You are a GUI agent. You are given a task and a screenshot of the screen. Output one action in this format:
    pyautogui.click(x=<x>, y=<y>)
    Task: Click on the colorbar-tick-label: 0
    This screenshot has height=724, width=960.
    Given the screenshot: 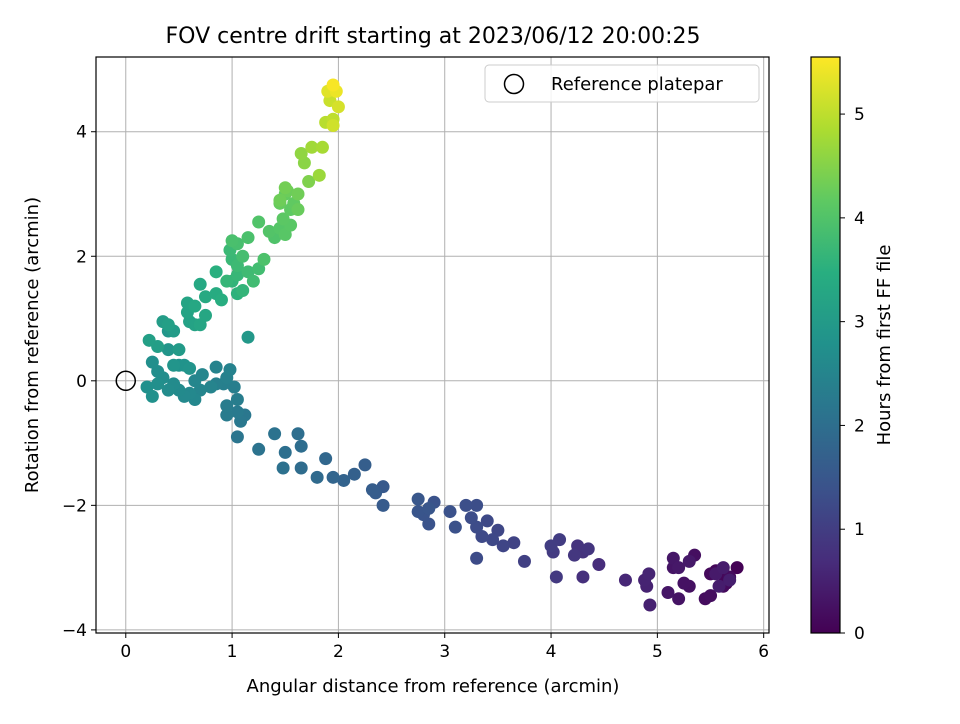 What is the action you would take?
    pyautogui.click(x=859, y=634)
    